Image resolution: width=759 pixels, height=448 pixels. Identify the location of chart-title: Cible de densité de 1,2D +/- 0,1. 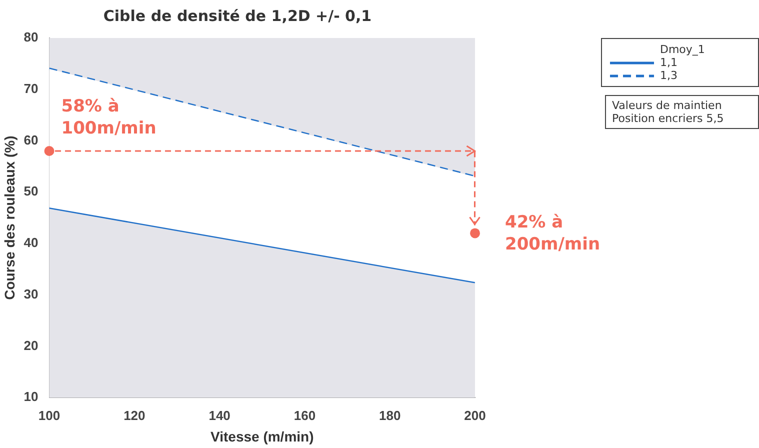
(237, 15).